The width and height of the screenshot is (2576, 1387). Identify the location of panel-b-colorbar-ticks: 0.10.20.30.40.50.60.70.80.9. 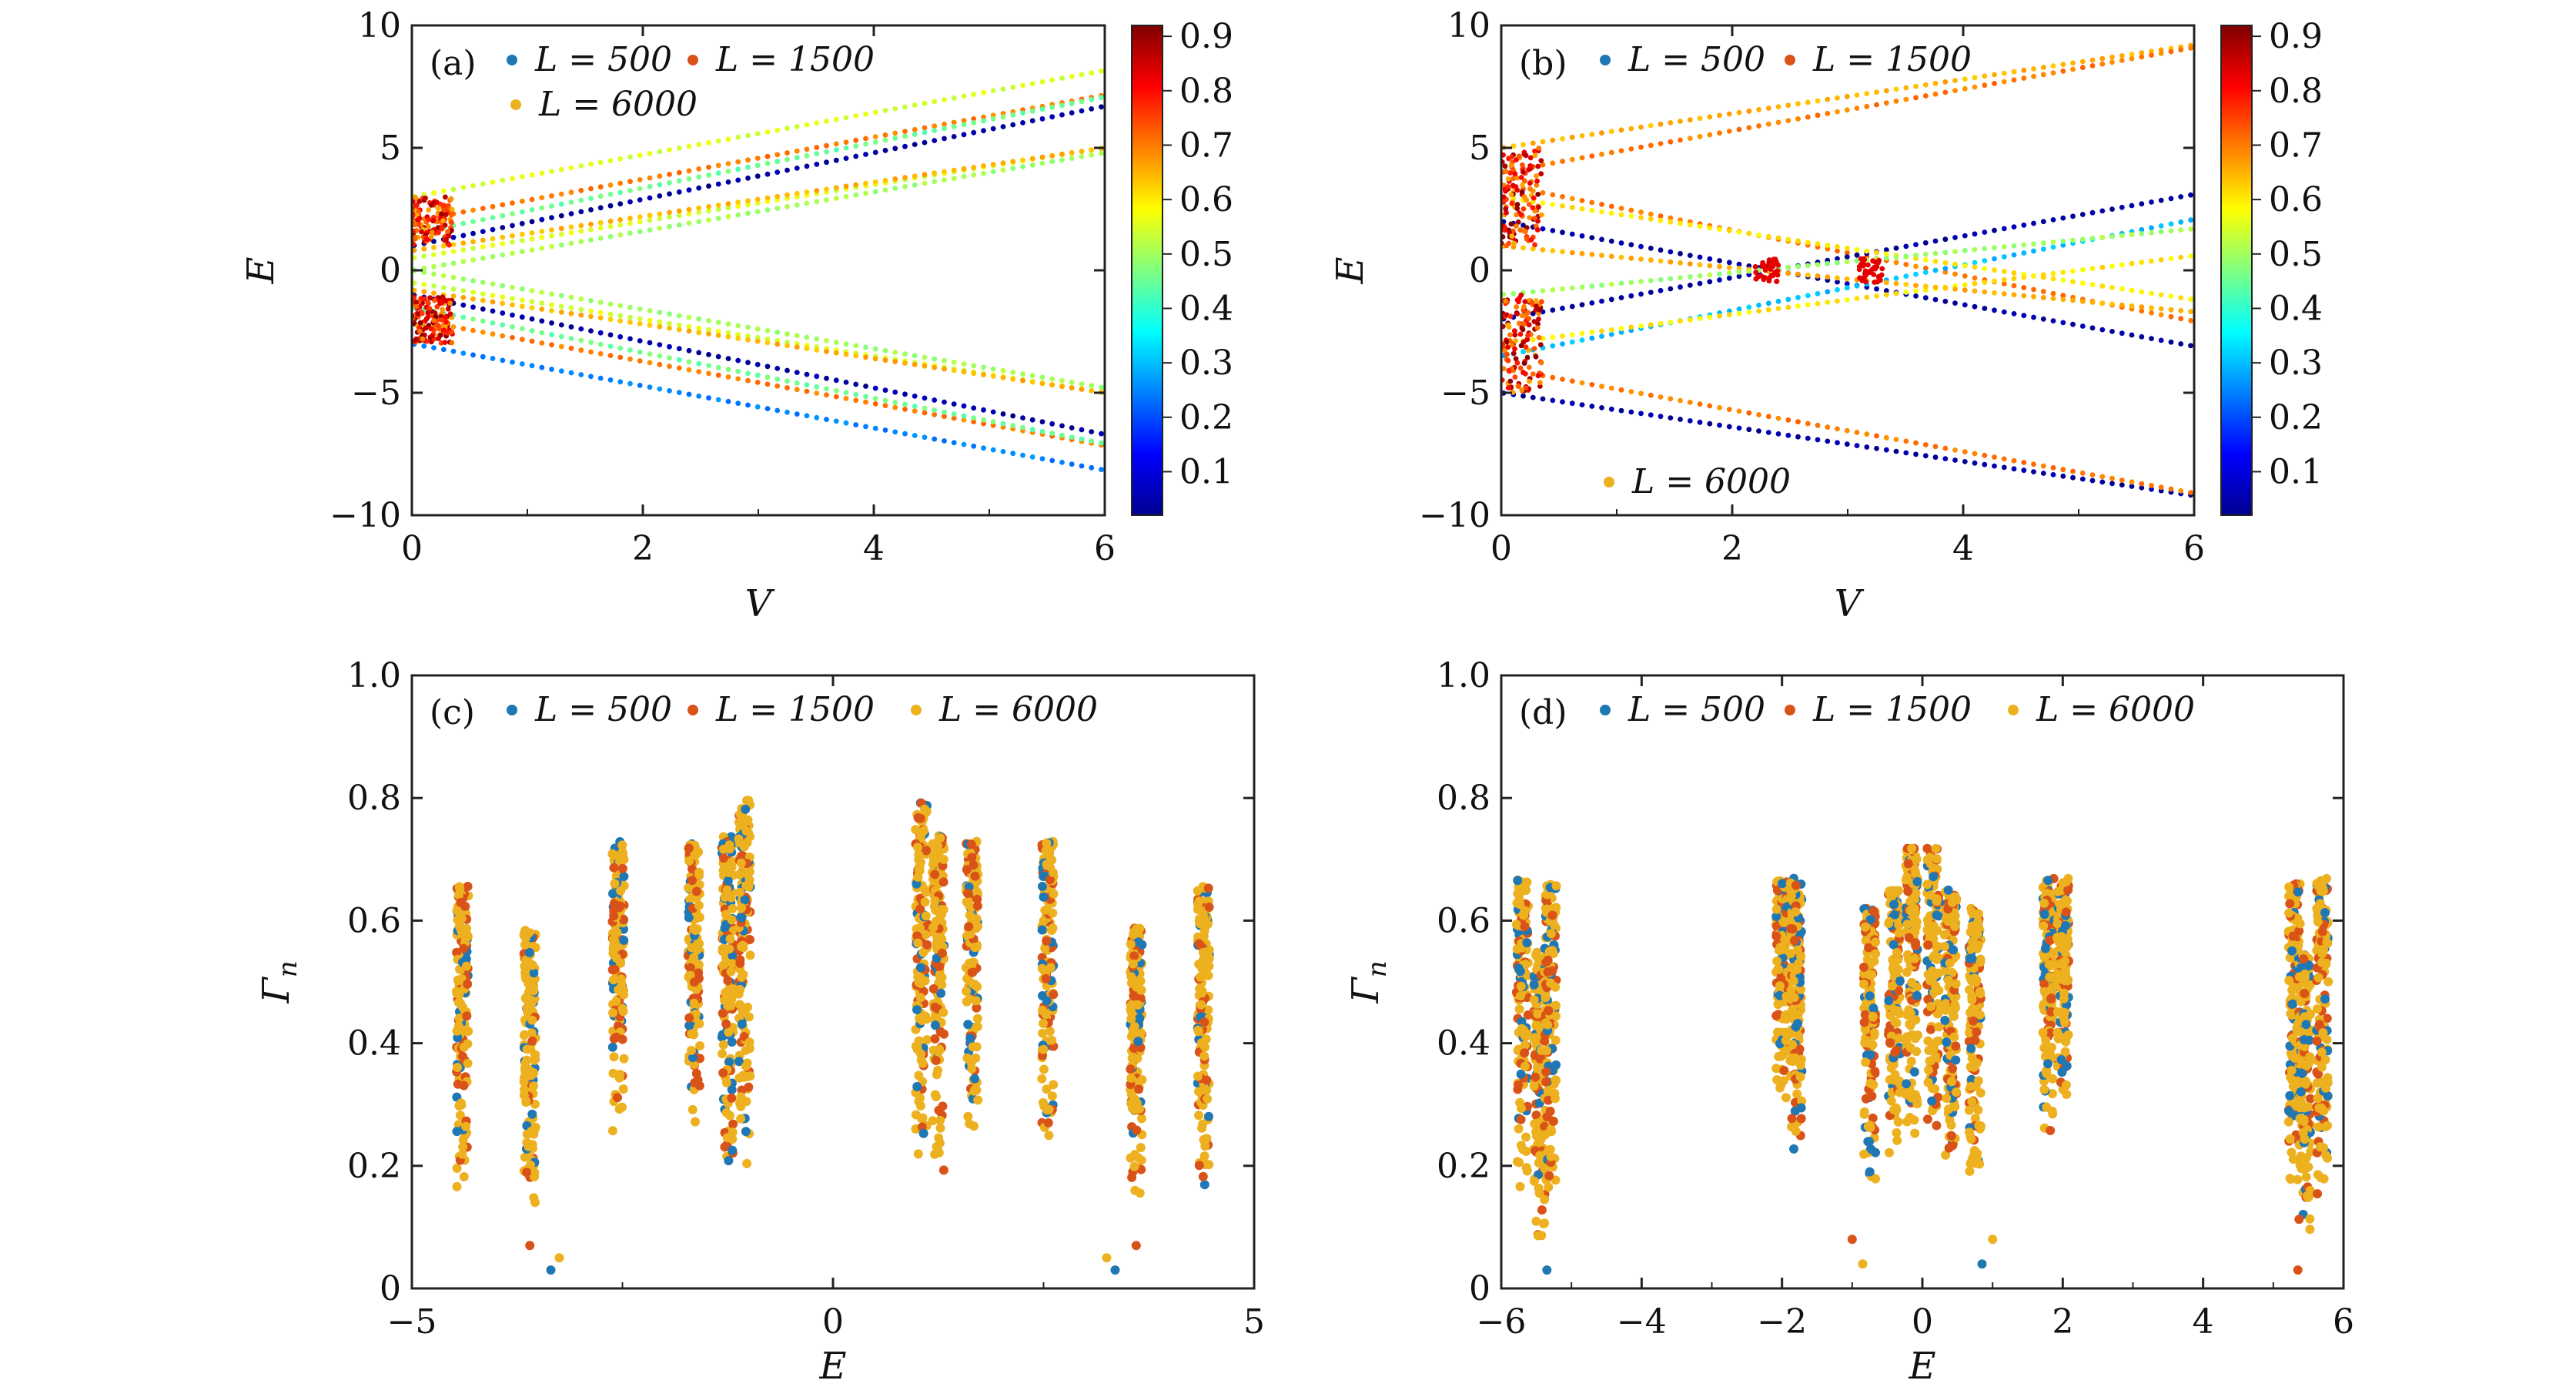
(2287, 254).